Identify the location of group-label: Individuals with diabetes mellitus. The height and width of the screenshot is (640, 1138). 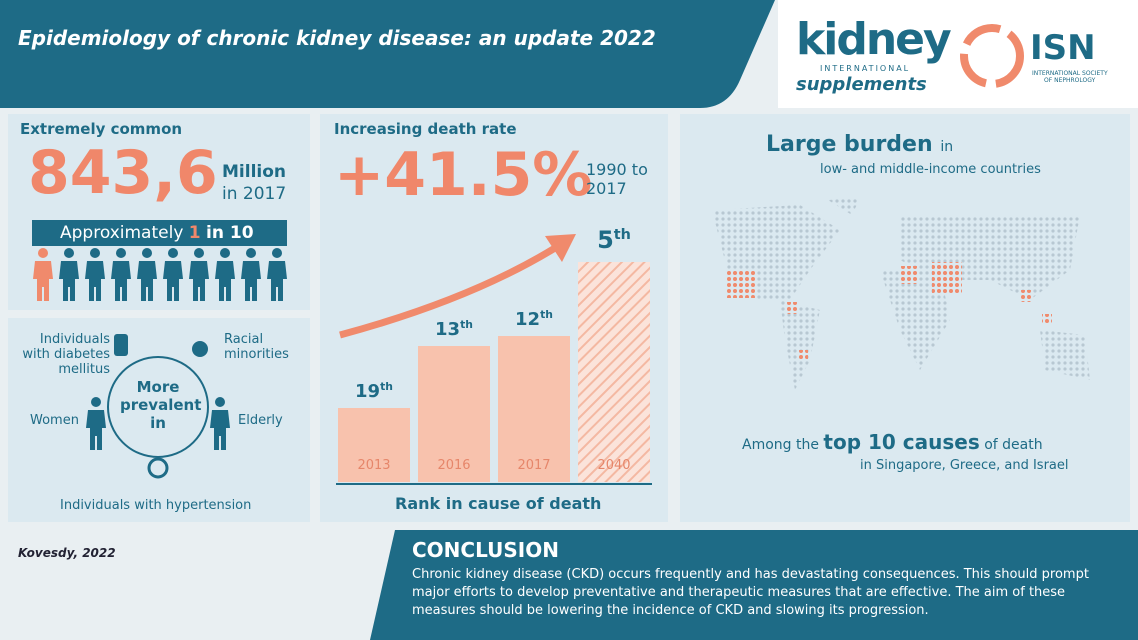
(66, 354).